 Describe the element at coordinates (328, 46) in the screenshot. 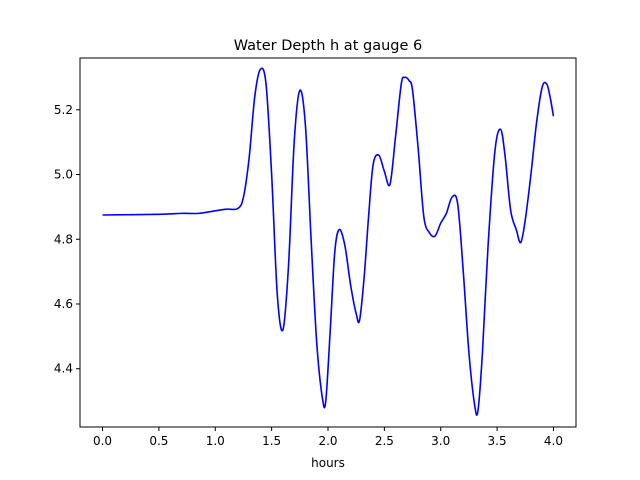

I see `chart-title: Water Depth h at gauge 6` at that location.